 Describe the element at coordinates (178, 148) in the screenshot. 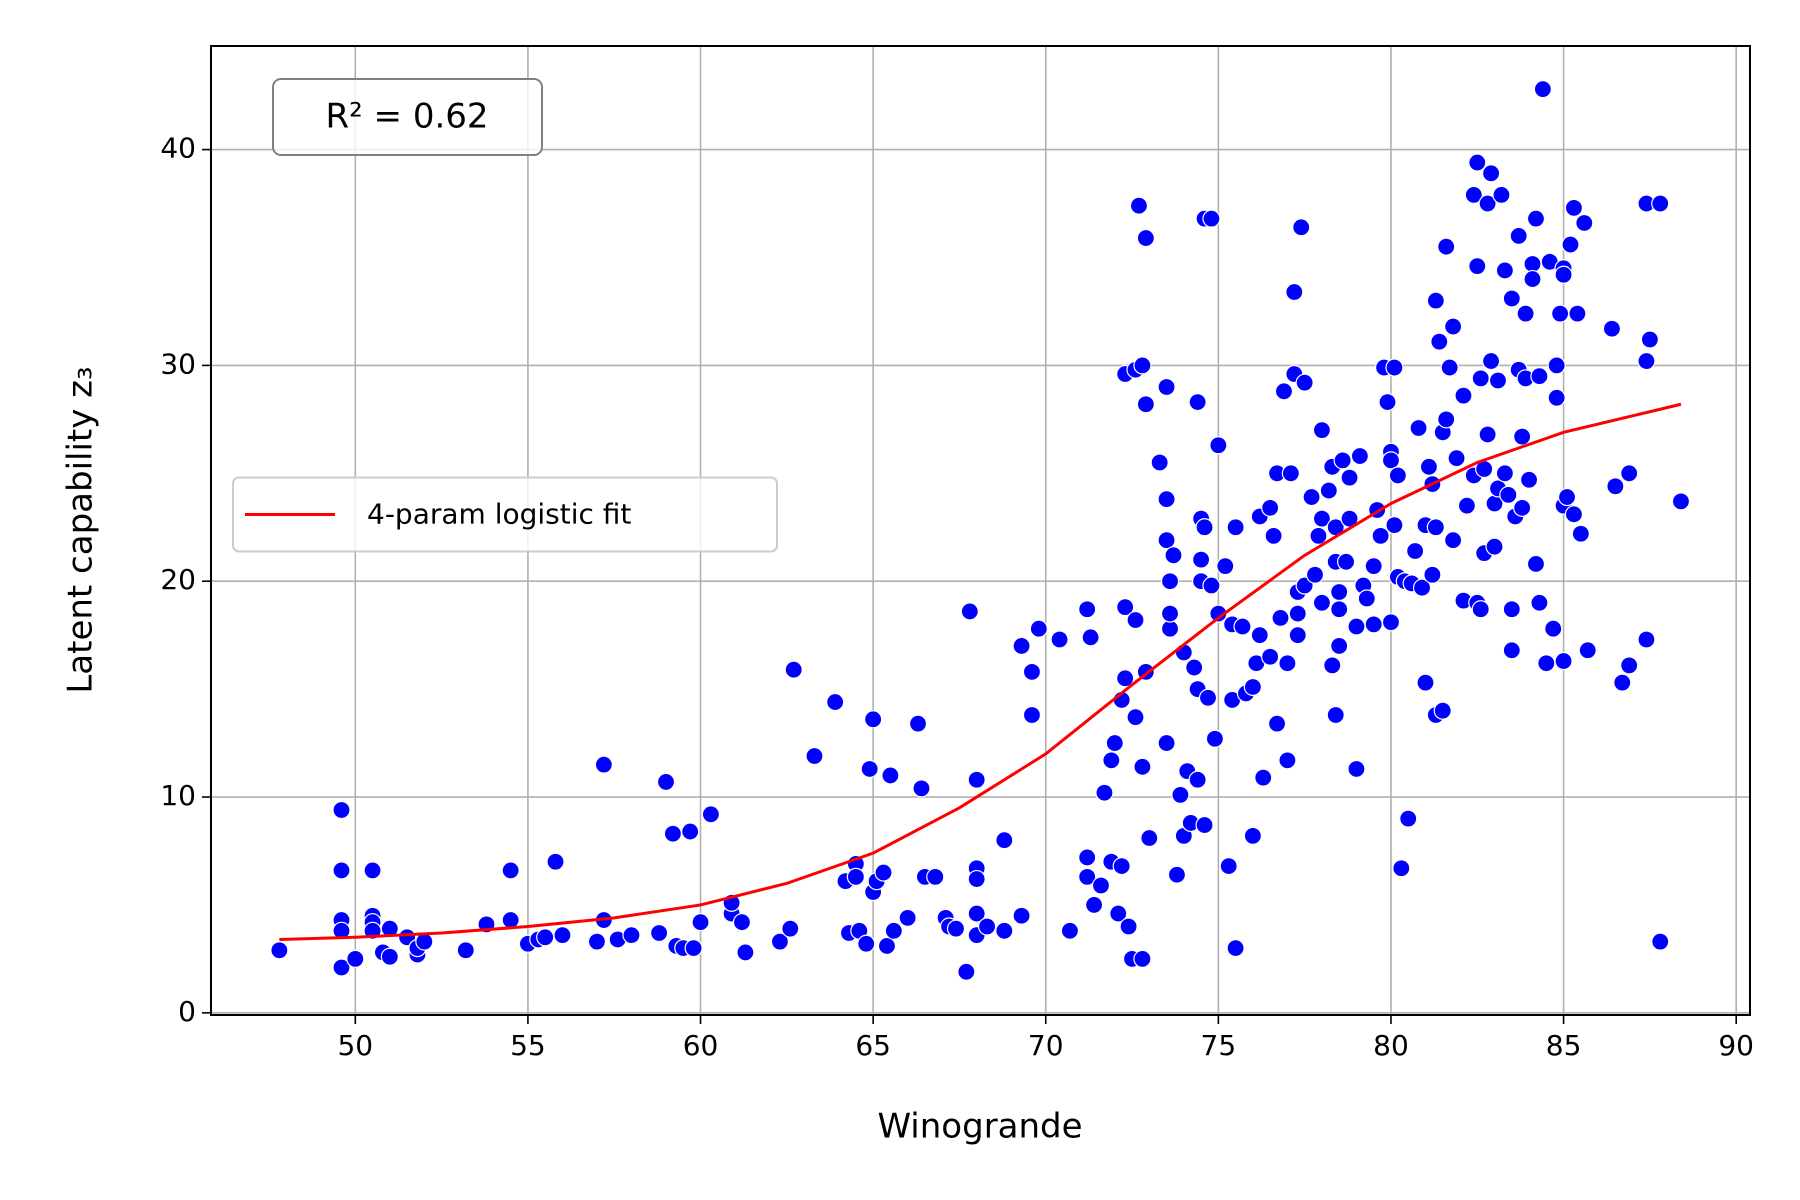

I see `y-tick-label: 40` at that location.